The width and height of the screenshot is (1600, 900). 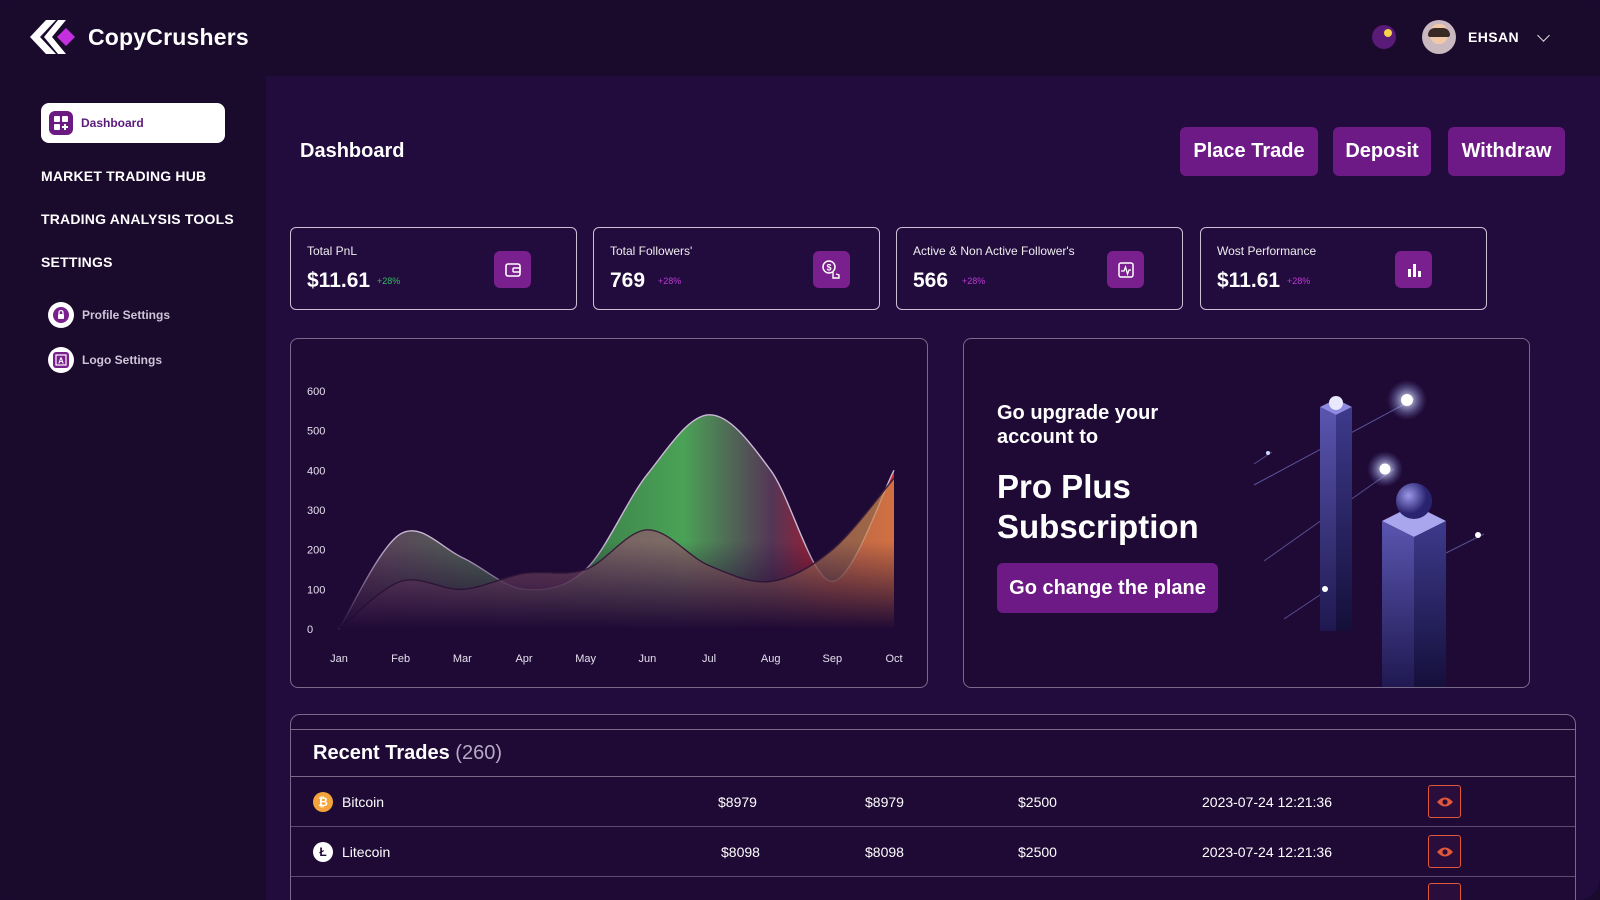 What do you see at coordinates (616, 585) in the screenshot?
I see `chart-bottom-fade` at bounding box center [616, 585].